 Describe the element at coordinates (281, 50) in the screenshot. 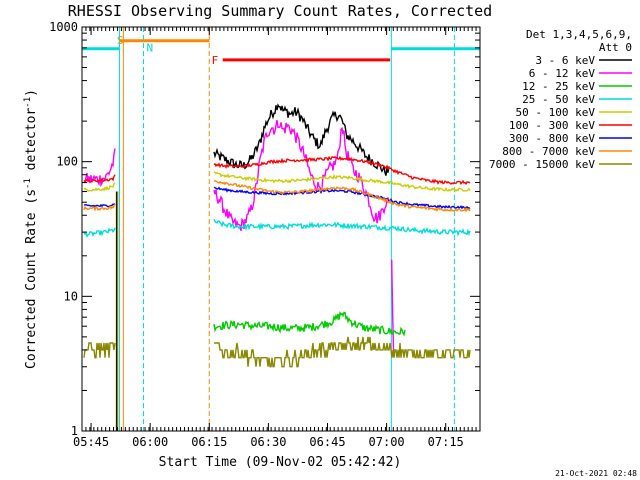

I see `observing-bars: S N F` at that location.